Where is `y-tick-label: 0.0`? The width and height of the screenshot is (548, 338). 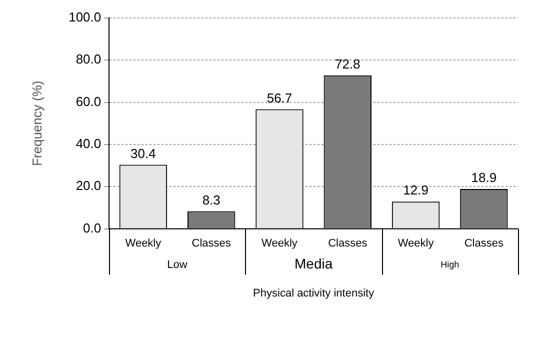 y-tick-label: 0.0 is located at coordinates (92, 228).